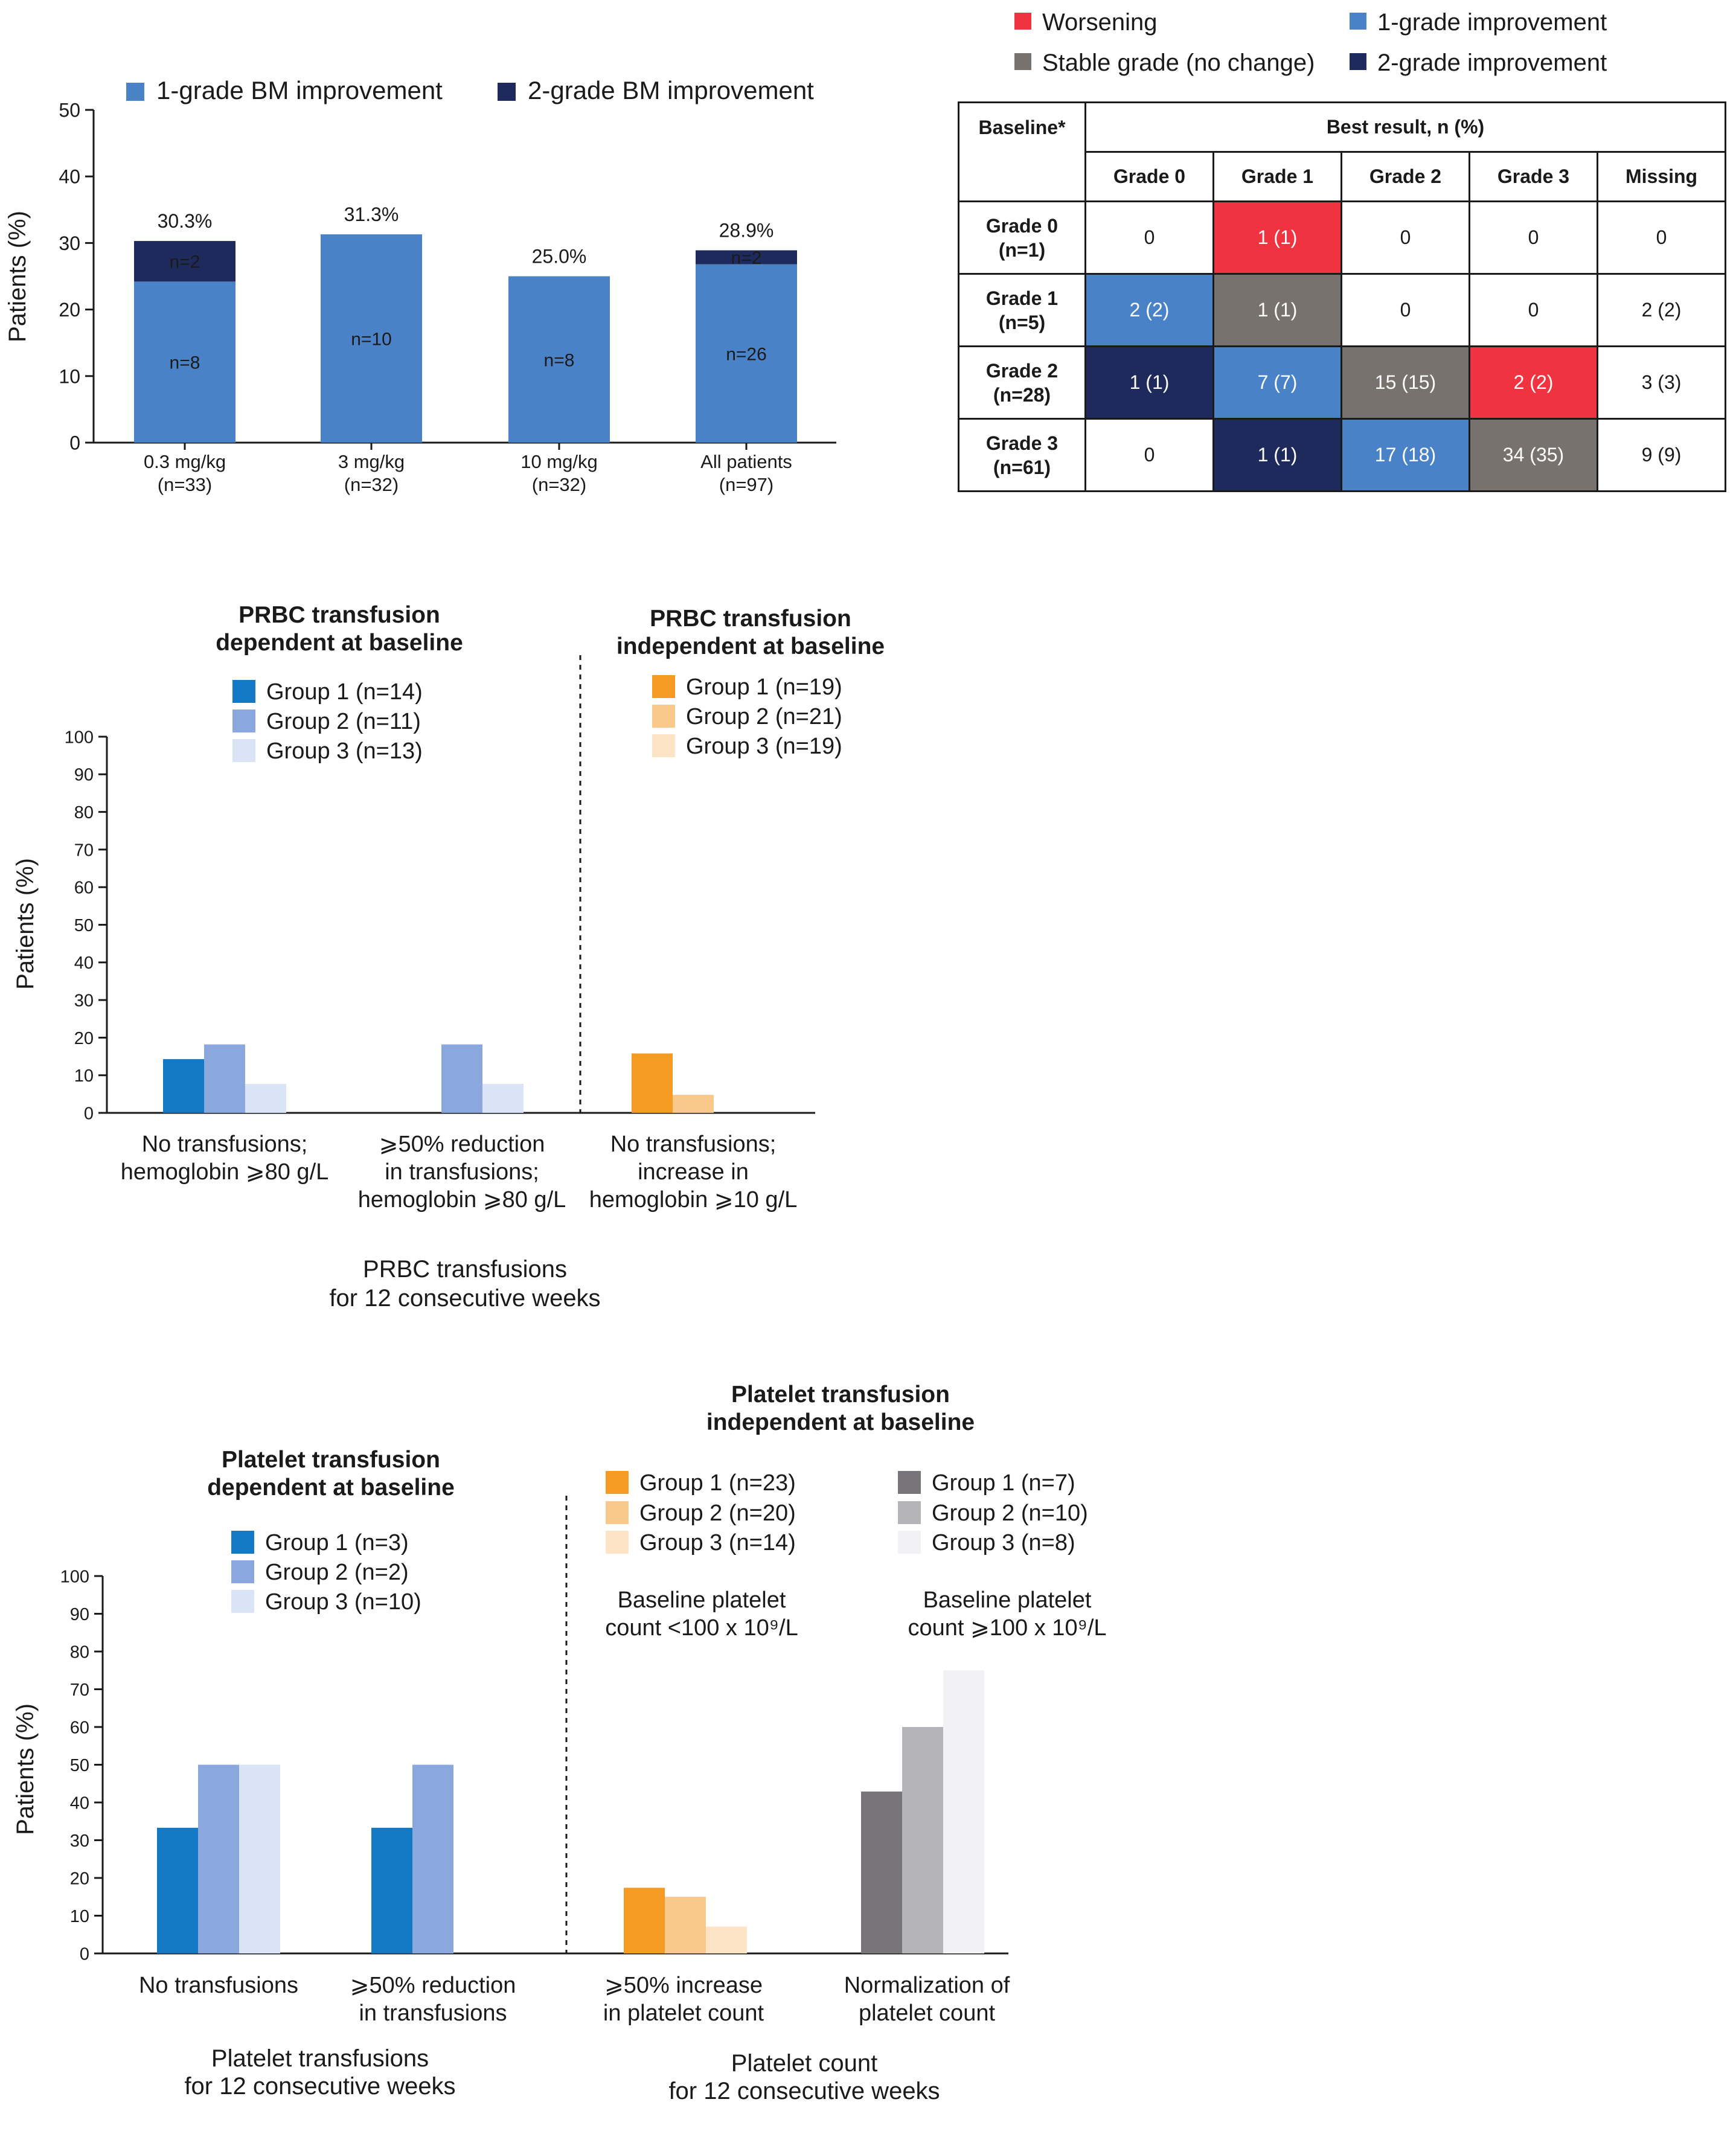  I want to click on table-column-header: Grade 1, so click(1277, 176).